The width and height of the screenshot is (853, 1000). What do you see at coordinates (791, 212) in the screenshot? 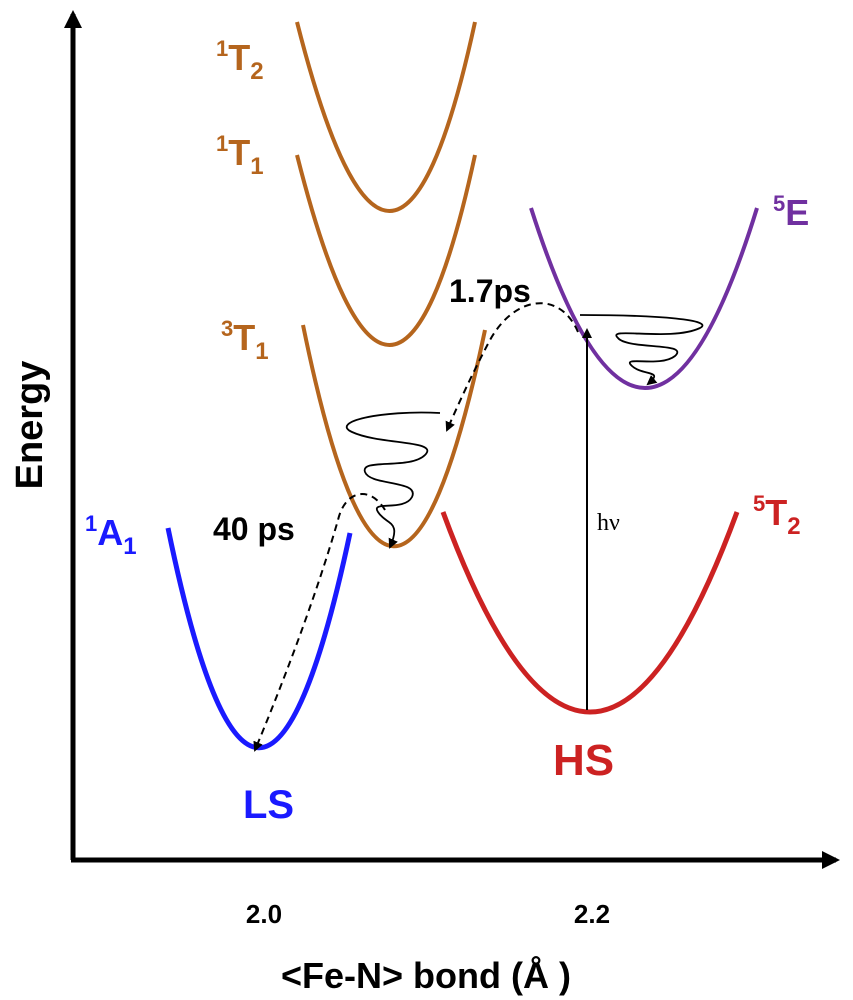
I see `label-5e: 5E` at bounding box center [791, 212].